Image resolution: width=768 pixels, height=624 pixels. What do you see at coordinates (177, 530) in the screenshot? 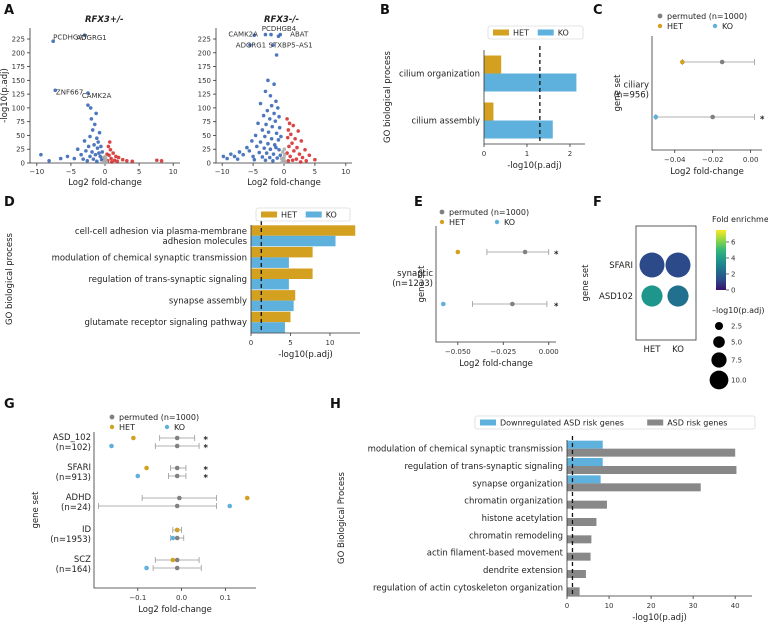
I see `het-point-g` at bounding box center [177, 530].